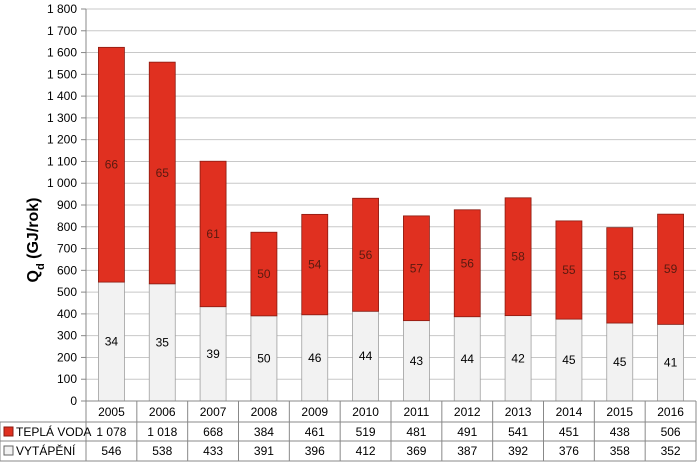 The height and width of the screenshot is (462, 700). What do you see at coordinates (467, 432) in the screenshot?
I see `table-cell-tepla-voda: 491` at bounding box center [467, 432].